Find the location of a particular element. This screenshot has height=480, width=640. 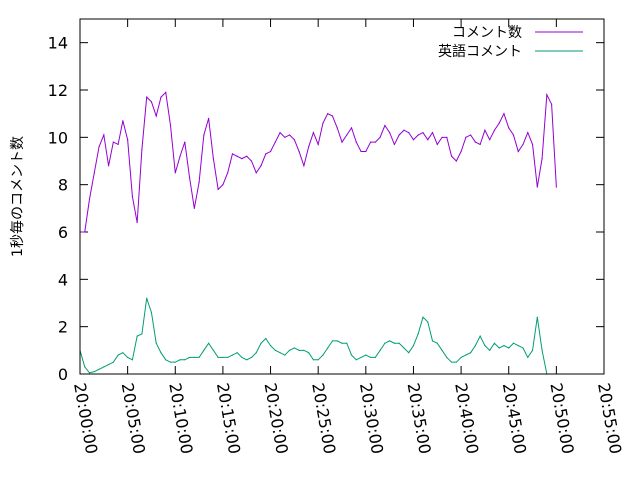

y-tick-label: 4 is located at coordinates (63, 279).